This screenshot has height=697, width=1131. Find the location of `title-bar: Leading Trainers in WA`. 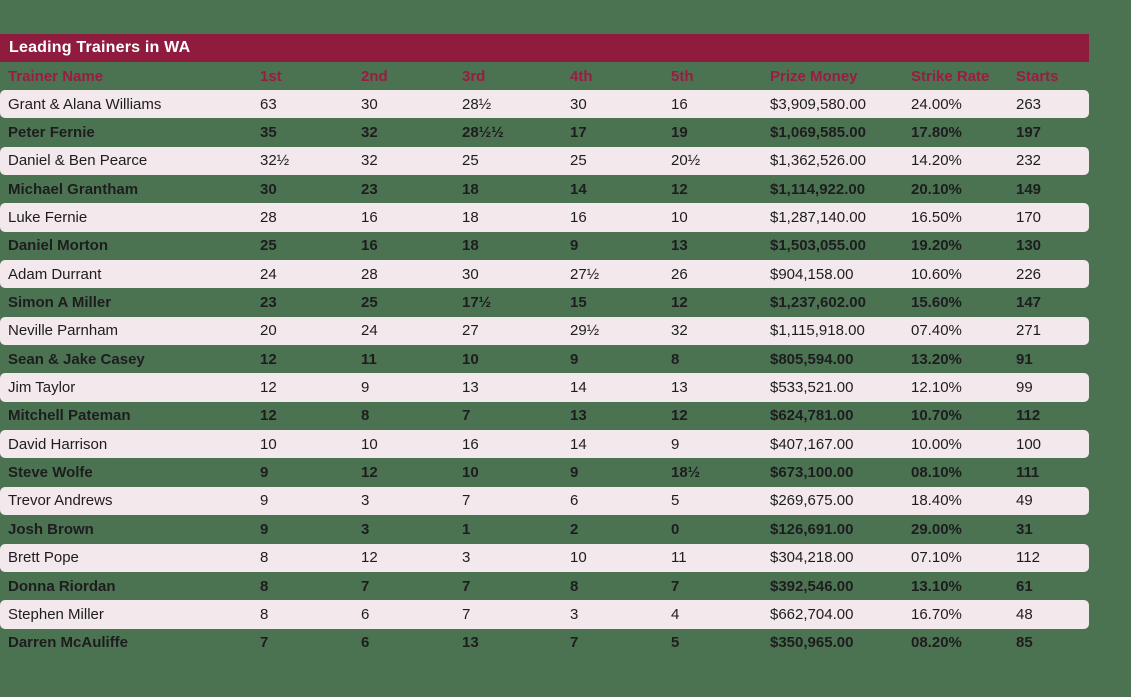

title-bar: Leading Trainers in WA is located at coordinates (544, 48).